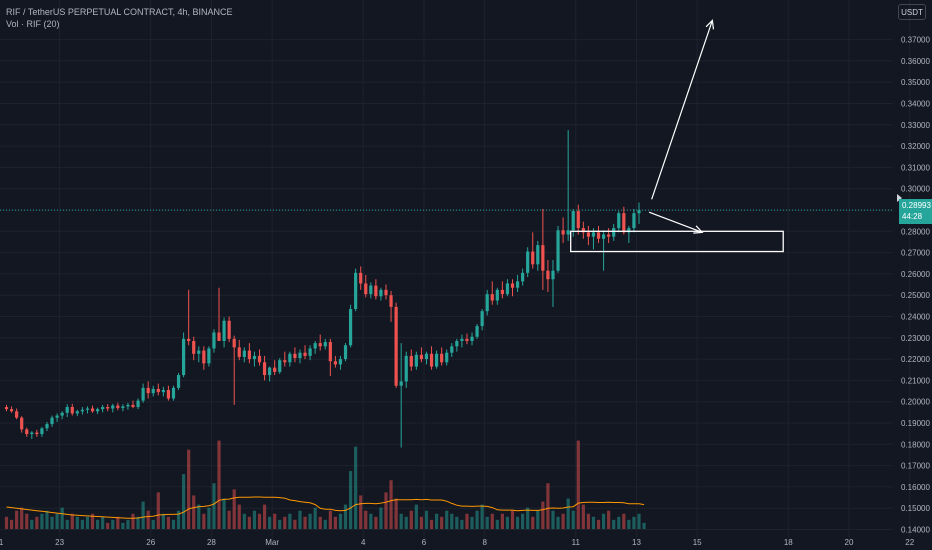  I want to click on price-tick-label: 0.28000, so click(915, 231).